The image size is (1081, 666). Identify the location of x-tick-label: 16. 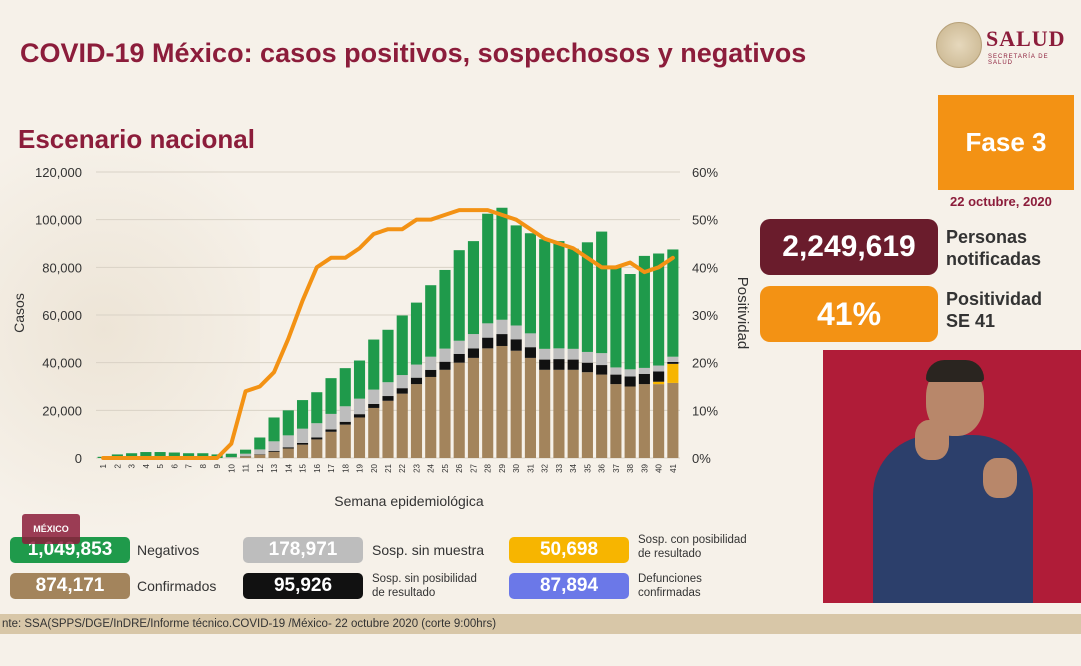
(317, 467).